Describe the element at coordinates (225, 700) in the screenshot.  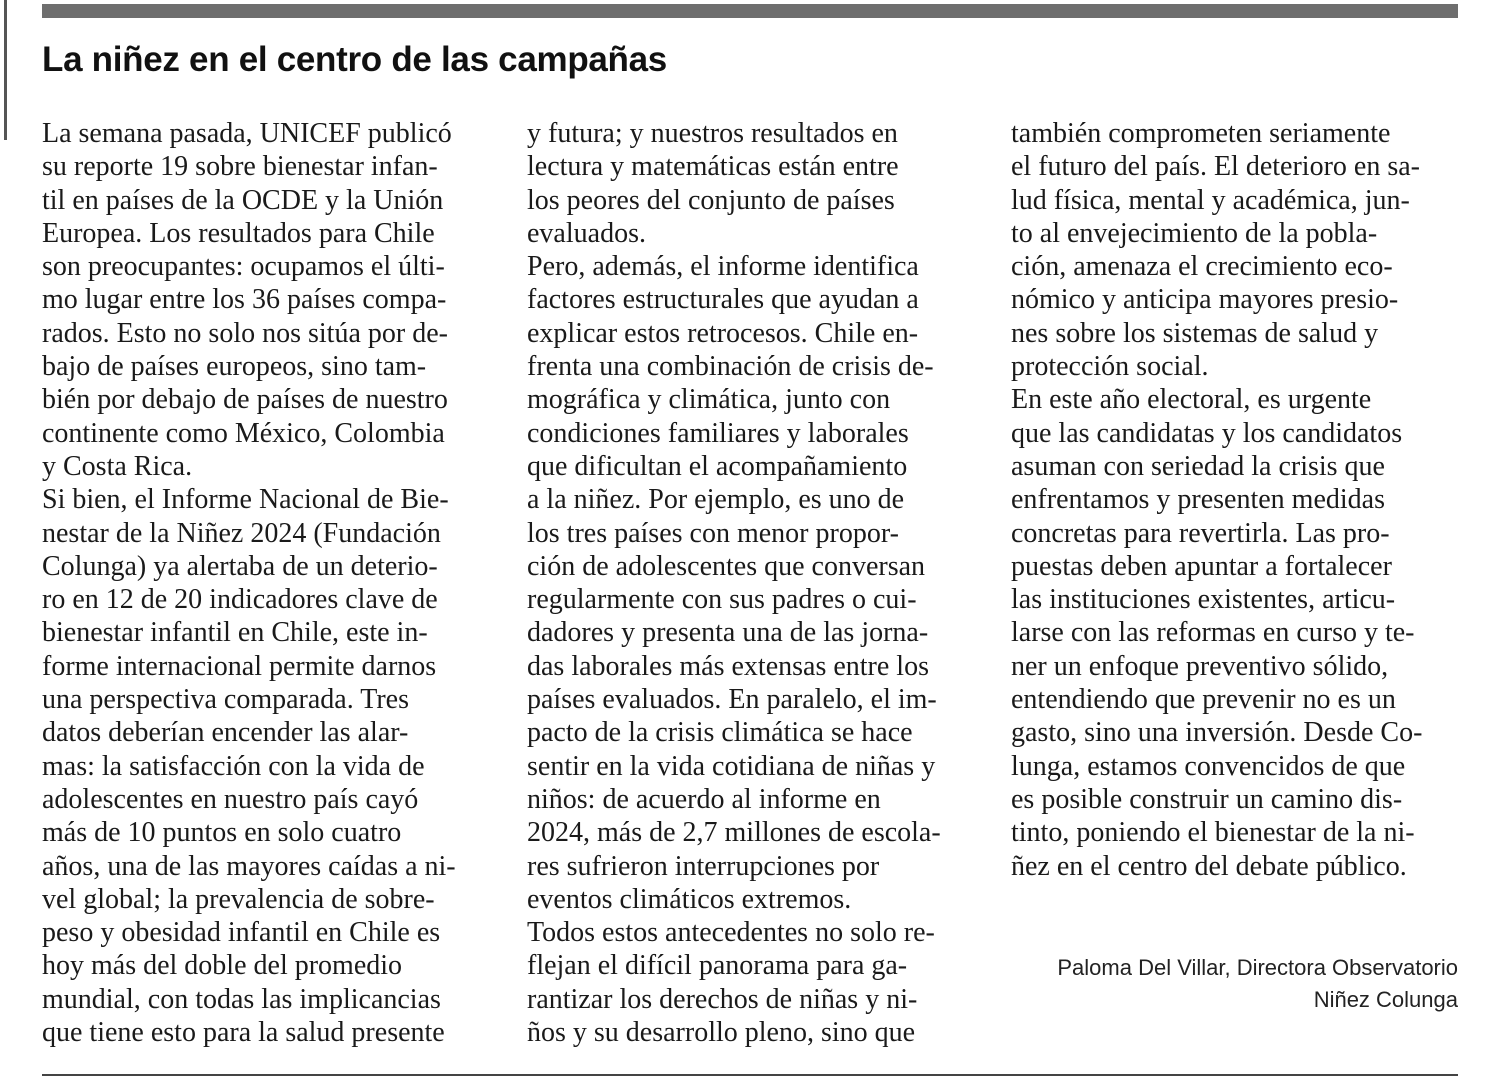
I see `text-line: una perspectiva comparada. Tres` at that location.